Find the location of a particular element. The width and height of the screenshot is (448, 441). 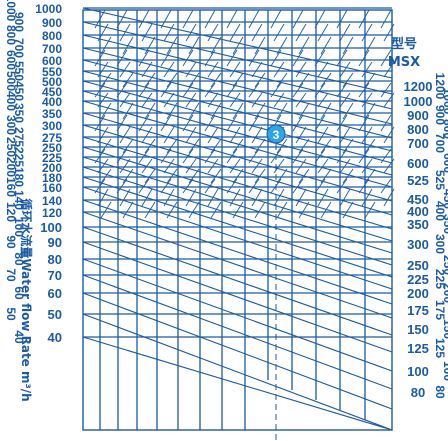

flow-rotated-label: 900 is located at coordinates (19, 22).